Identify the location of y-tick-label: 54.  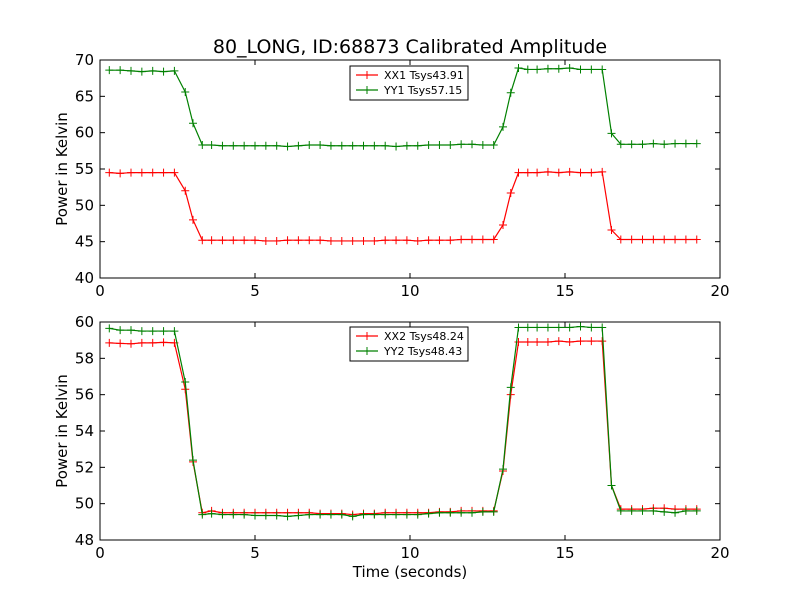
(84, 431).